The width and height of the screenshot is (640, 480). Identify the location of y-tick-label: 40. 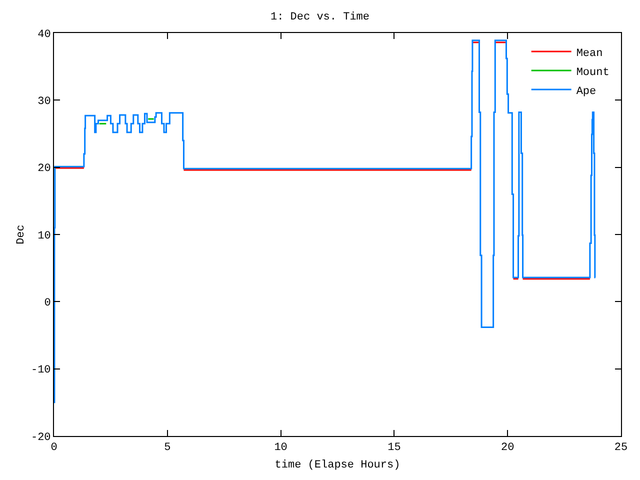
(44, 34).